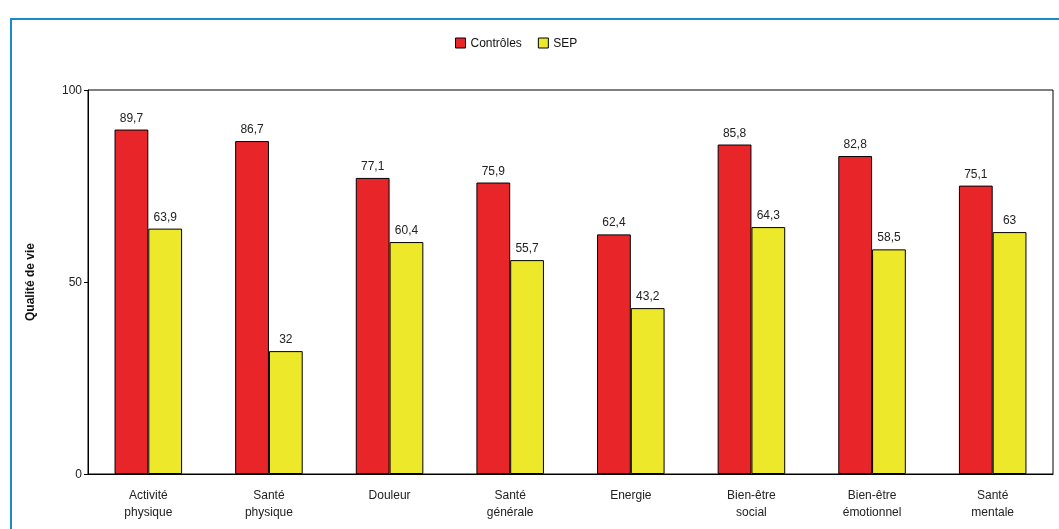 This screenshot has width=1059, height=529. What do you see at coordinates (252, 129) in the screenshot?
I see `data-label: 86,7` at bounding box center [252, 129].